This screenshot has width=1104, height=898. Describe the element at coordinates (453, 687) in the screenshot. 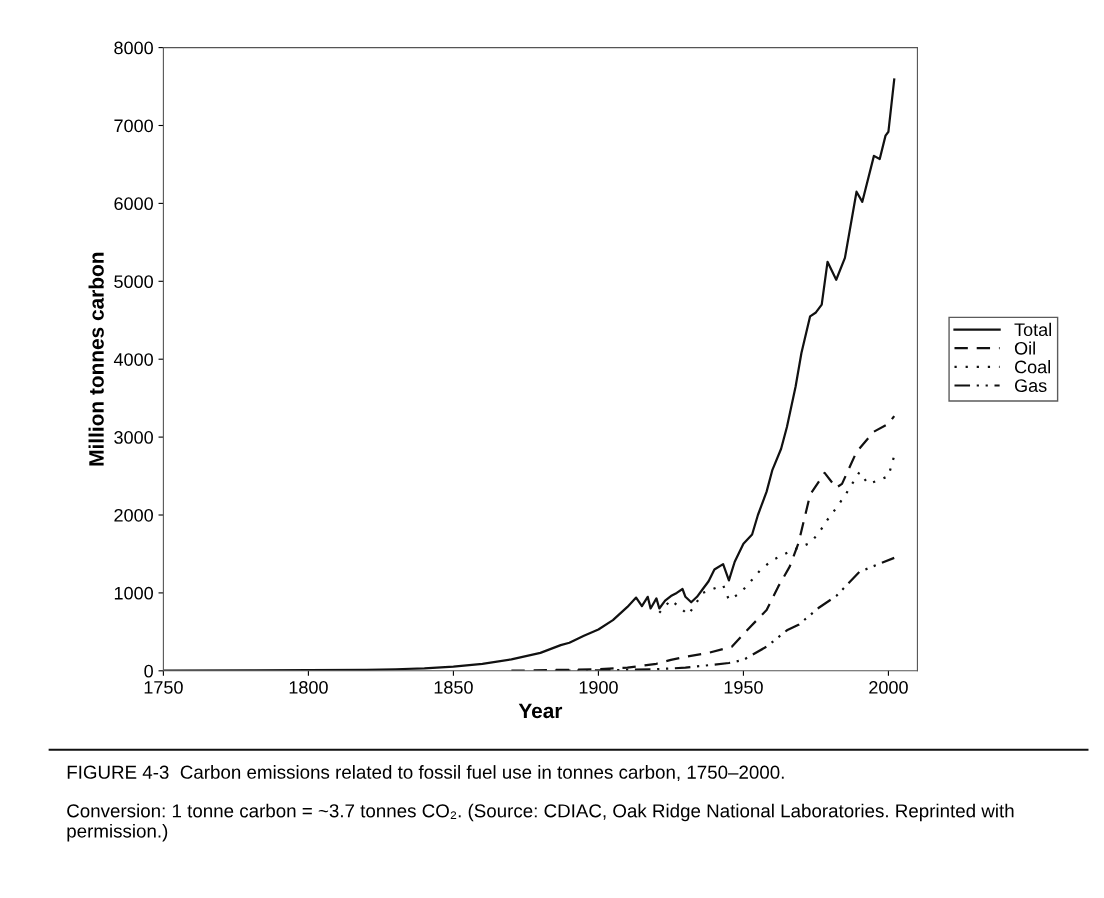

I see `x-tick-label: 1850` at that location.